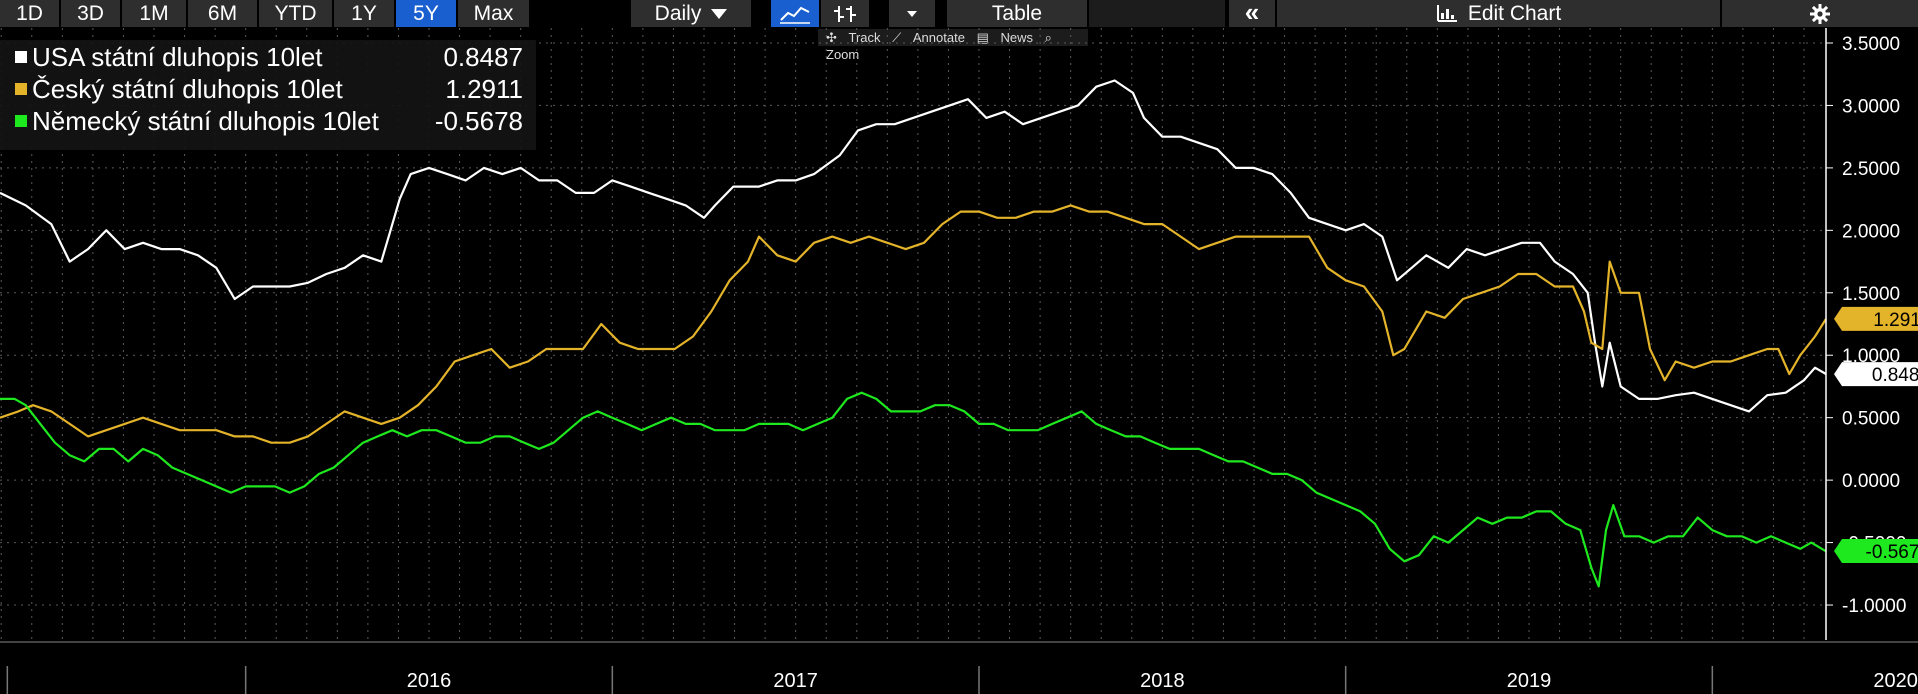 The height and width of the screenshot is (694, 1918). I want to click on zoom-tool: ⌕ Zoom, so click(939, 46).